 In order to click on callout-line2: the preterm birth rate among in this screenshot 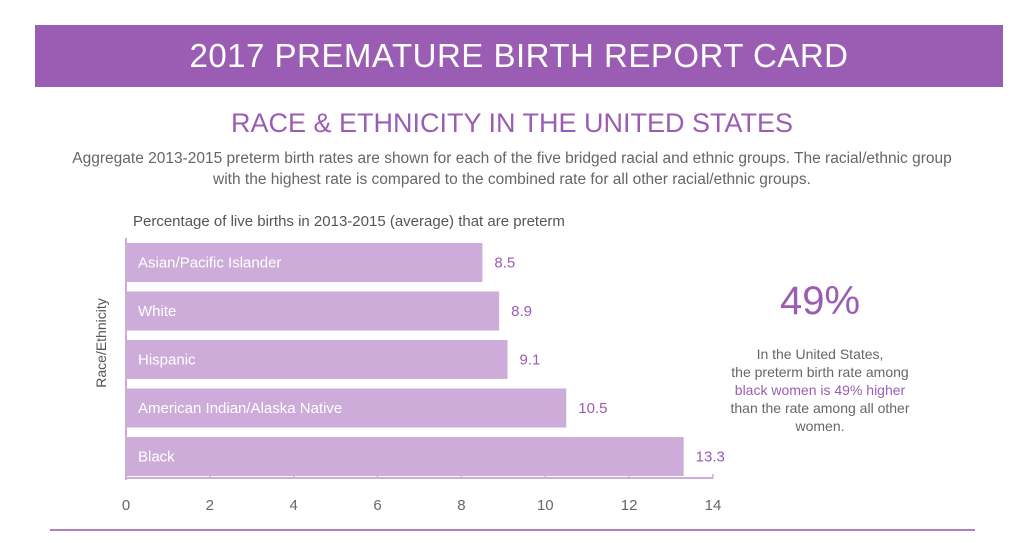, I will do `click(820, 372)`.